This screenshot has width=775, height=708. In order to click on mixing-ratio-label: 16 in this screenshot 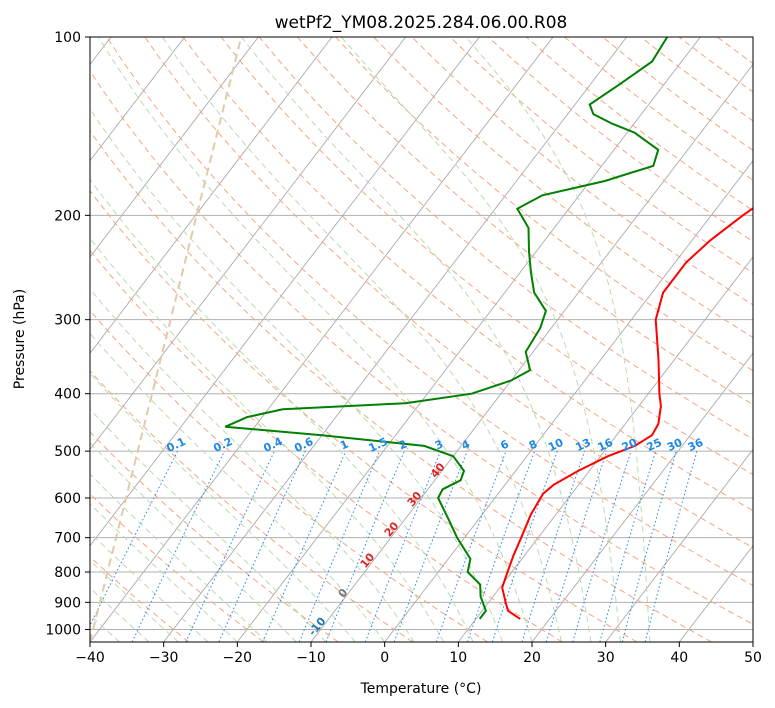, I will do `click(606, 445)`.